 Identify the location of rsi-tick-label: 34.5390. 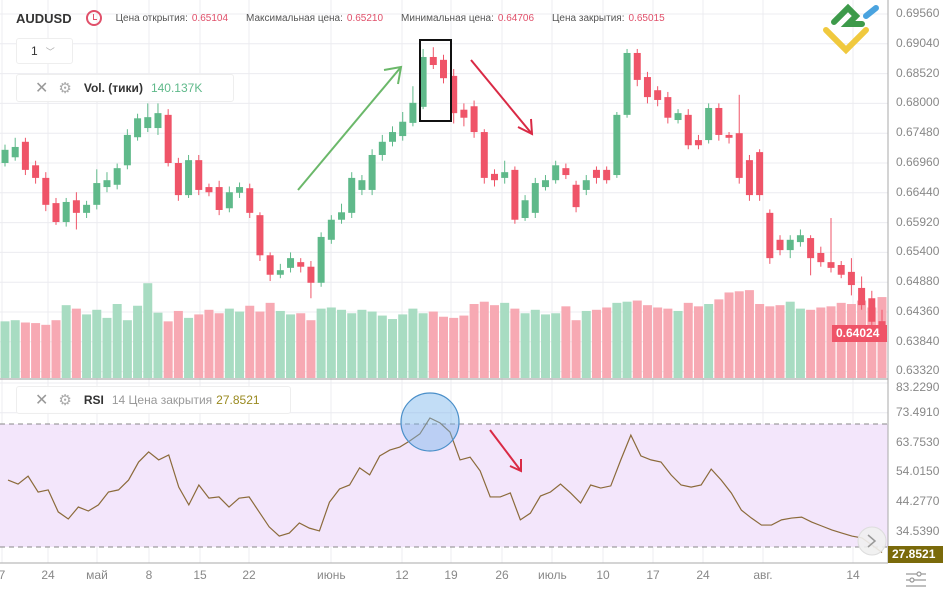
(918, 531).